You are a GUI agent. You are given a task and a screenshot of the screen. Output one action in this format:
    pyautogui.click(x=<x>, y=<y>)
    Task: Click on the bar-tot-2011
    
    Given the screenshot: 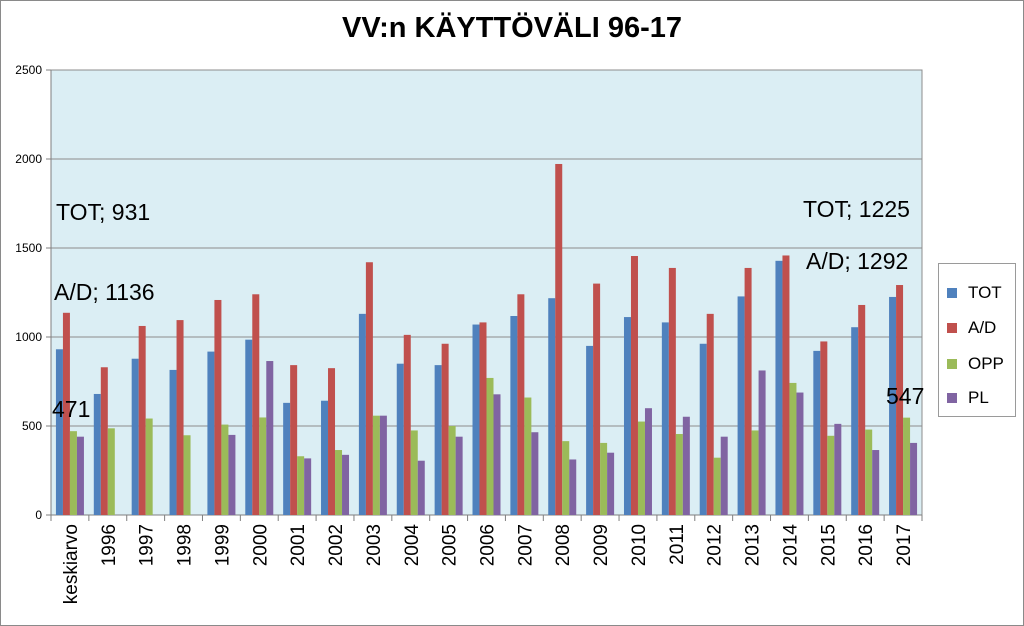 What is the action you would take?
    pyautogui.click(x=665, y=418)
    